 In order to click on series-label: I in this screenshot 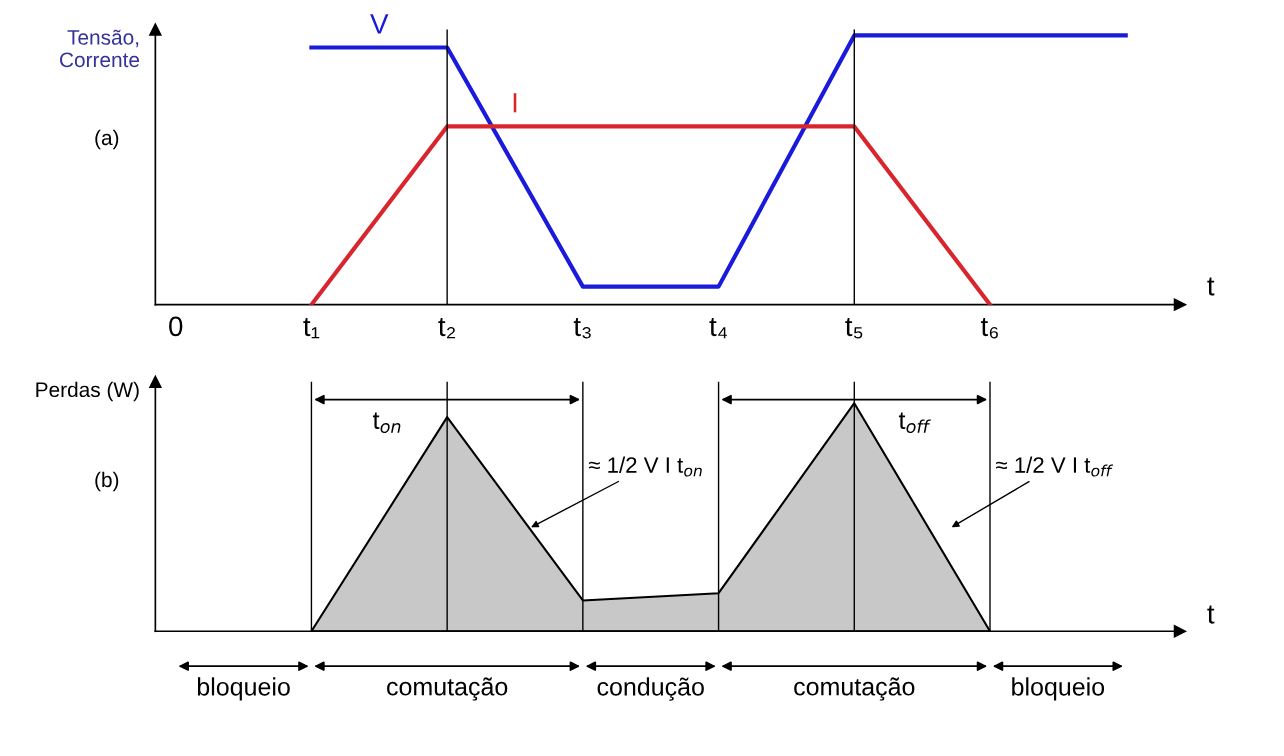, I will do `click(515, 103)`.